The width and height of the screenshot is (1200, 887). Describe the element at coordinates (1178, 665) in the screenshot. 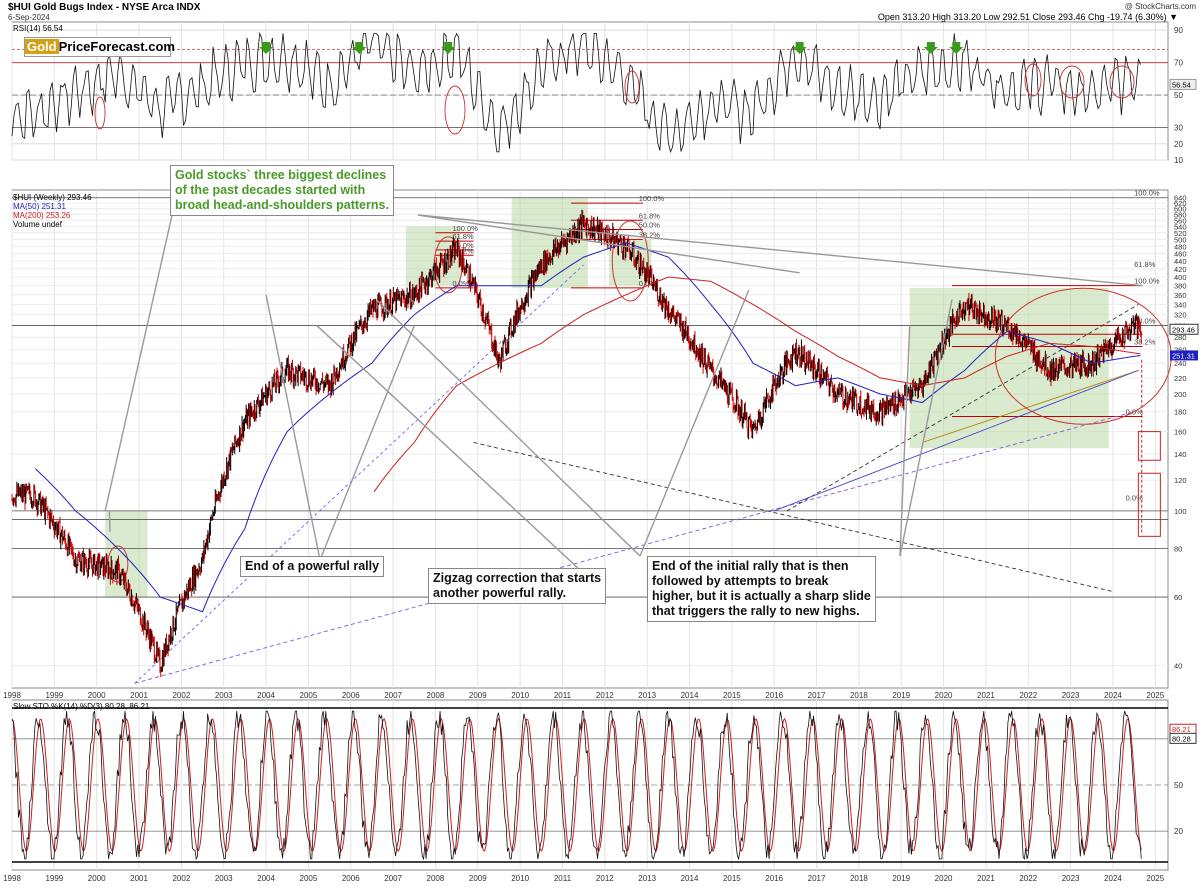

I see `price-tick-label: 40` at that location.